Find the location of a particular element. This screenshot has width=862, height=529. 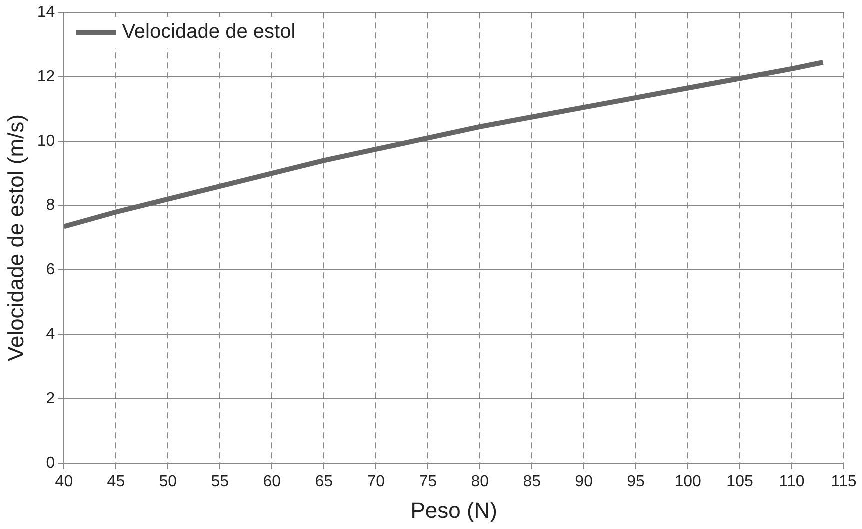

y-tick-label: 0 is located at coordinates (51, 463).